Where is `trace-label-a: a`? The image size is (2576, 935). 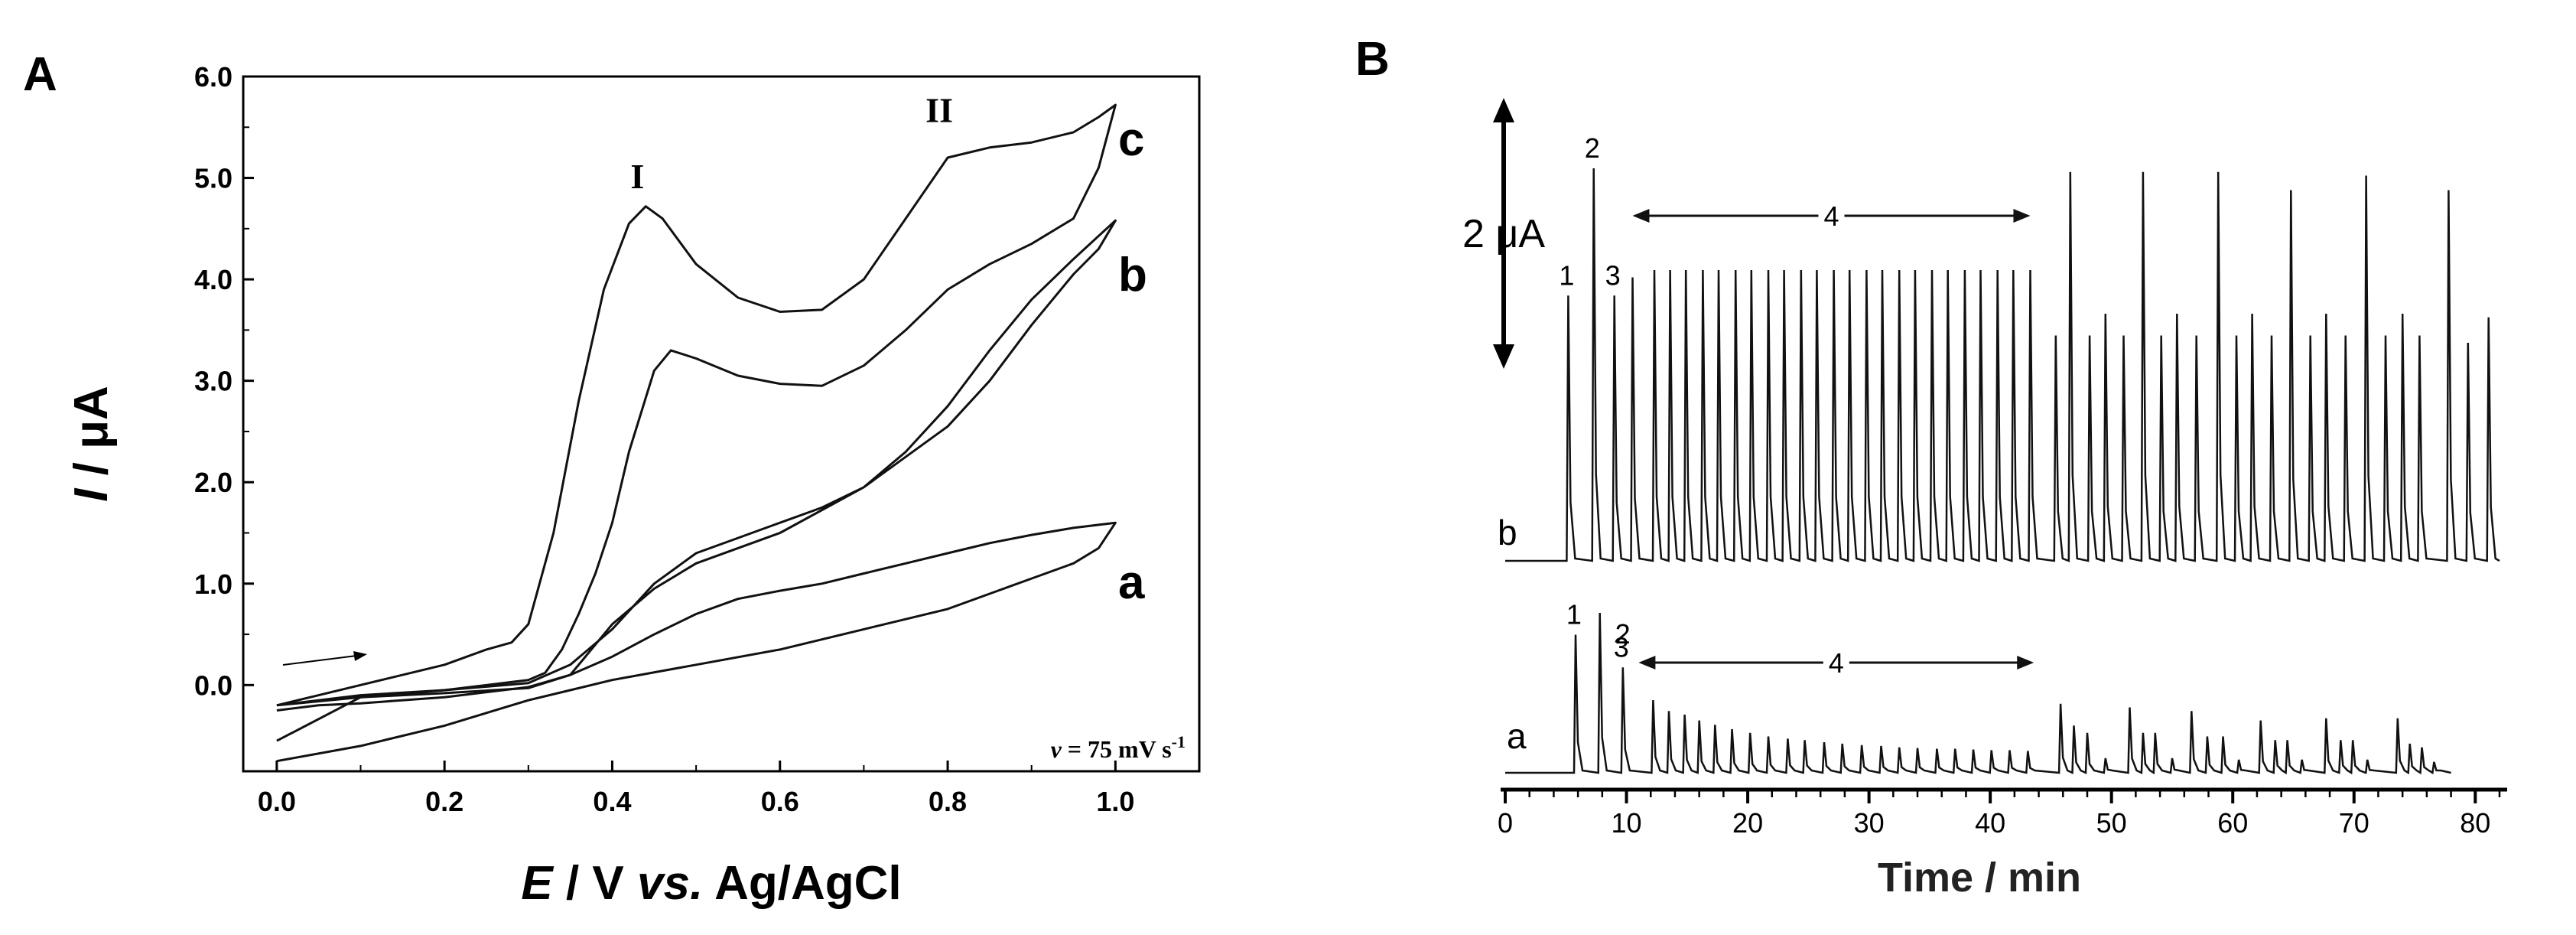 trace-label-a: a is located at coordinates (1517, 736).